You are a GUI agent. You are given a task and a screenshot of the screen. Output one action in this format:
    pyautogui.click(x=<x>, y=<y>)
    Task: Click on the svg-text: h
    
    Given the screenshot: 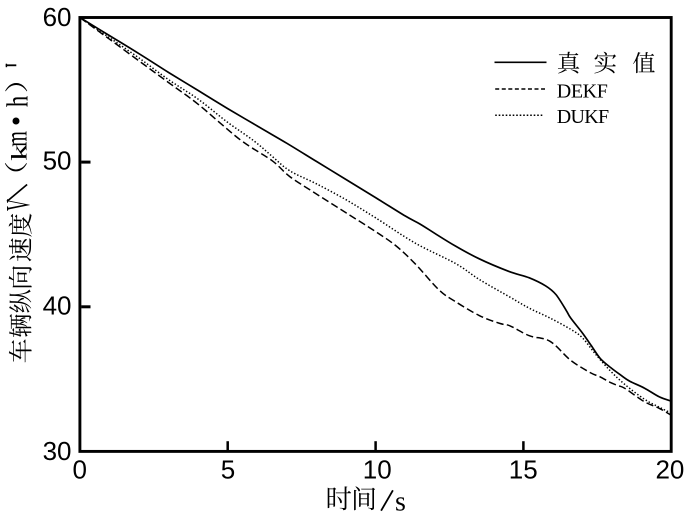 What is the action you would take?
    pyautogui.click(x=17, y=101)
    